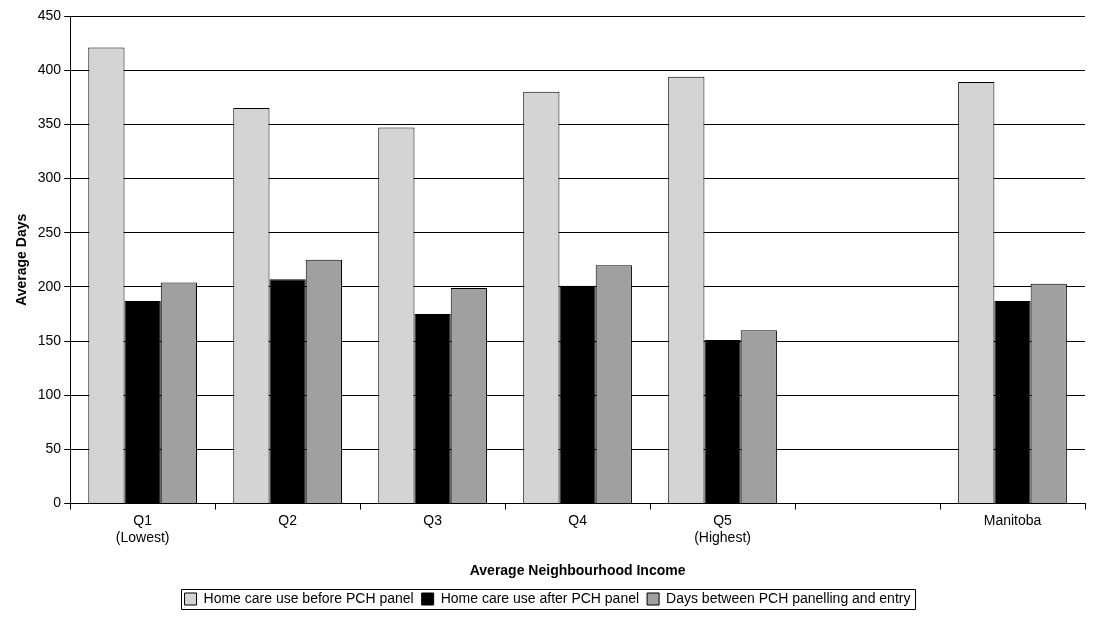 This screenshot has width=1099, height=626. What do you see at coordinates (288, 519) in the screenshot?
I see `x-tick-label: Q2` at bounding box center [288, 519].